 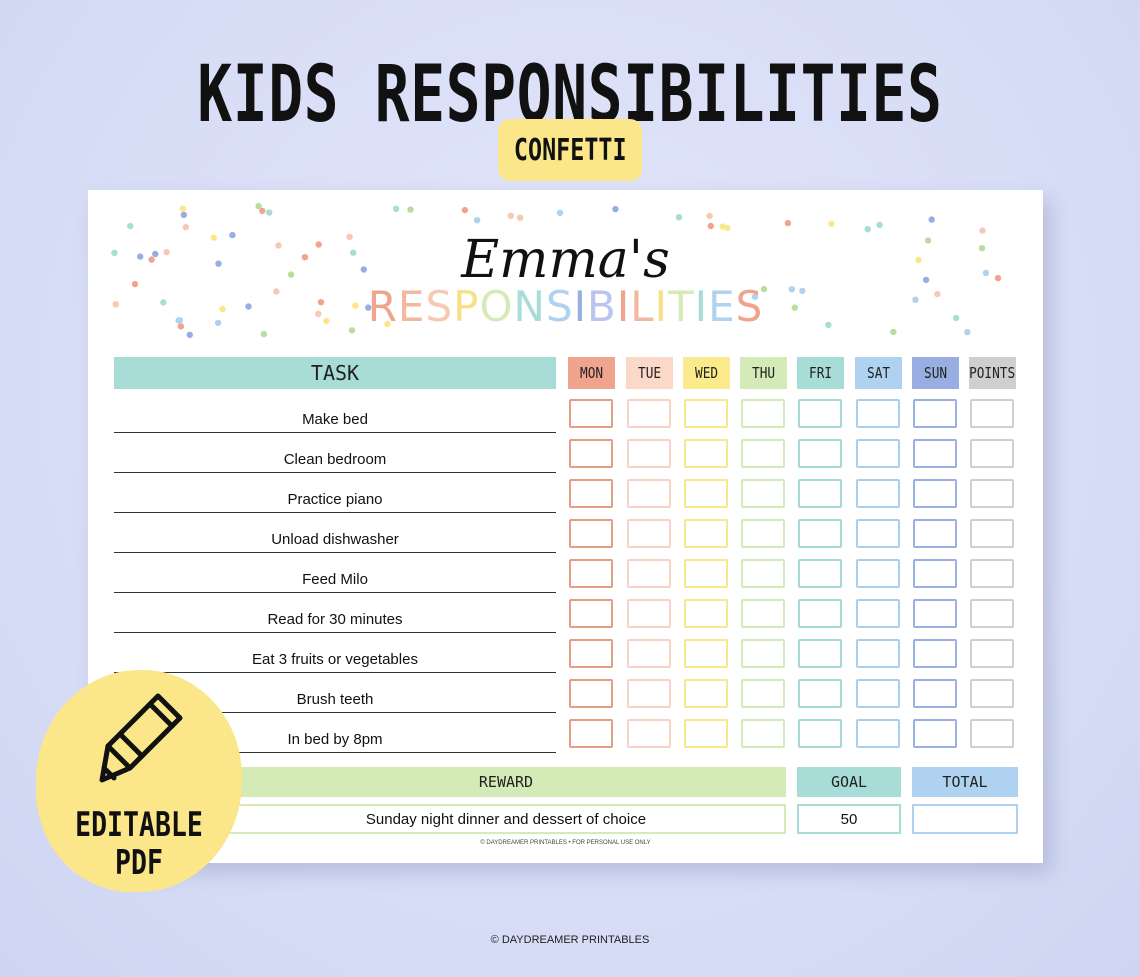 I want to click on task-row: Read for 30 minutes, so click(x=335, y=614).